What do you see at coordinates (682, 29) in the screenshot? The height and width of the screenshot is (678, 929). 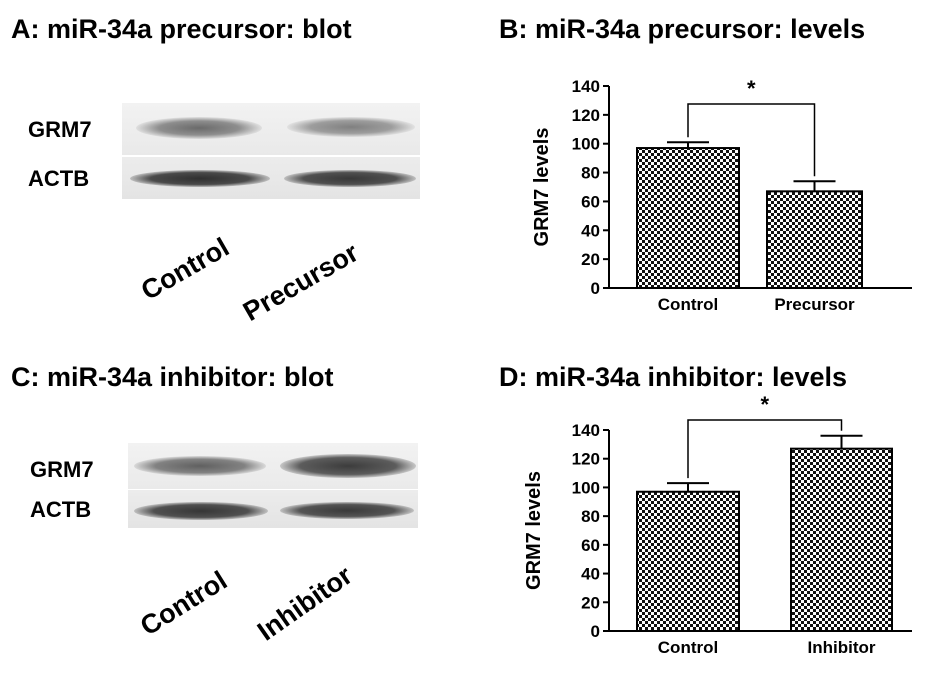 I see `panel-b-title: B: miR-34a precursor: levels` at bounding box center [682, 29].